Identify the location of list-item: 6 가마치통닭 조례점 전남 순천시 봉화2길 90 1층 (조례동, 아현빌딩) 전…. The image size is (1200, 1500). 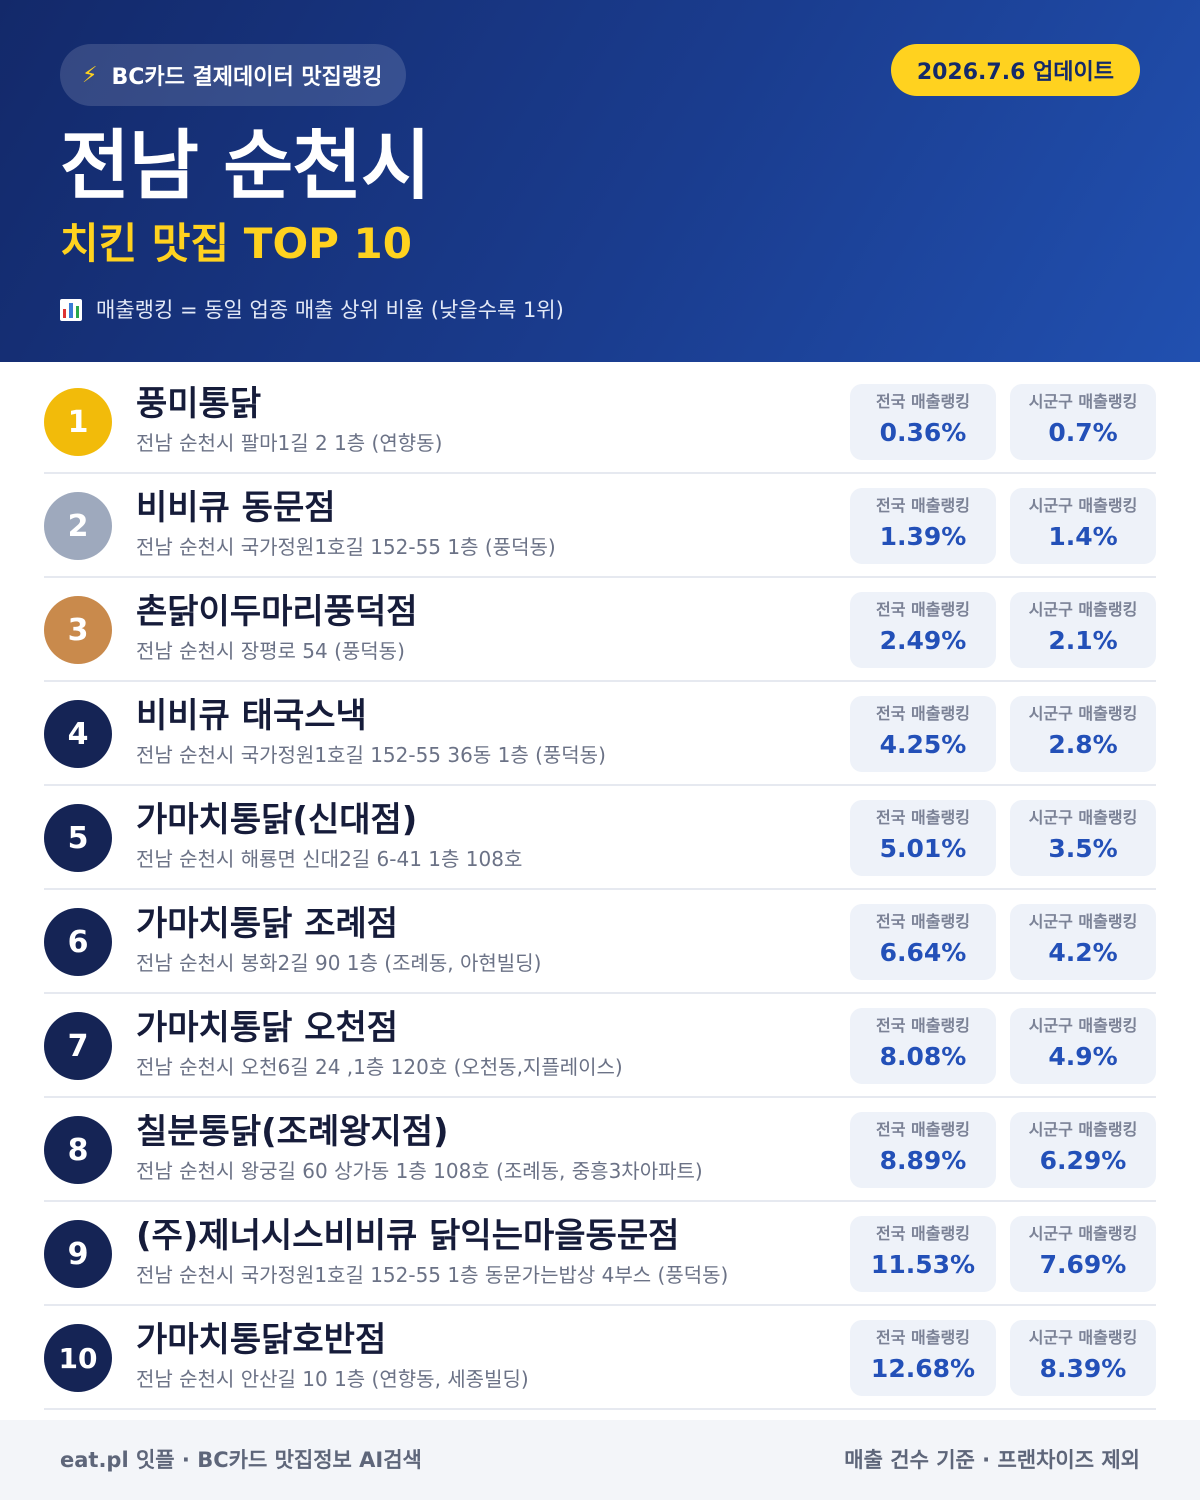
(600, 942).